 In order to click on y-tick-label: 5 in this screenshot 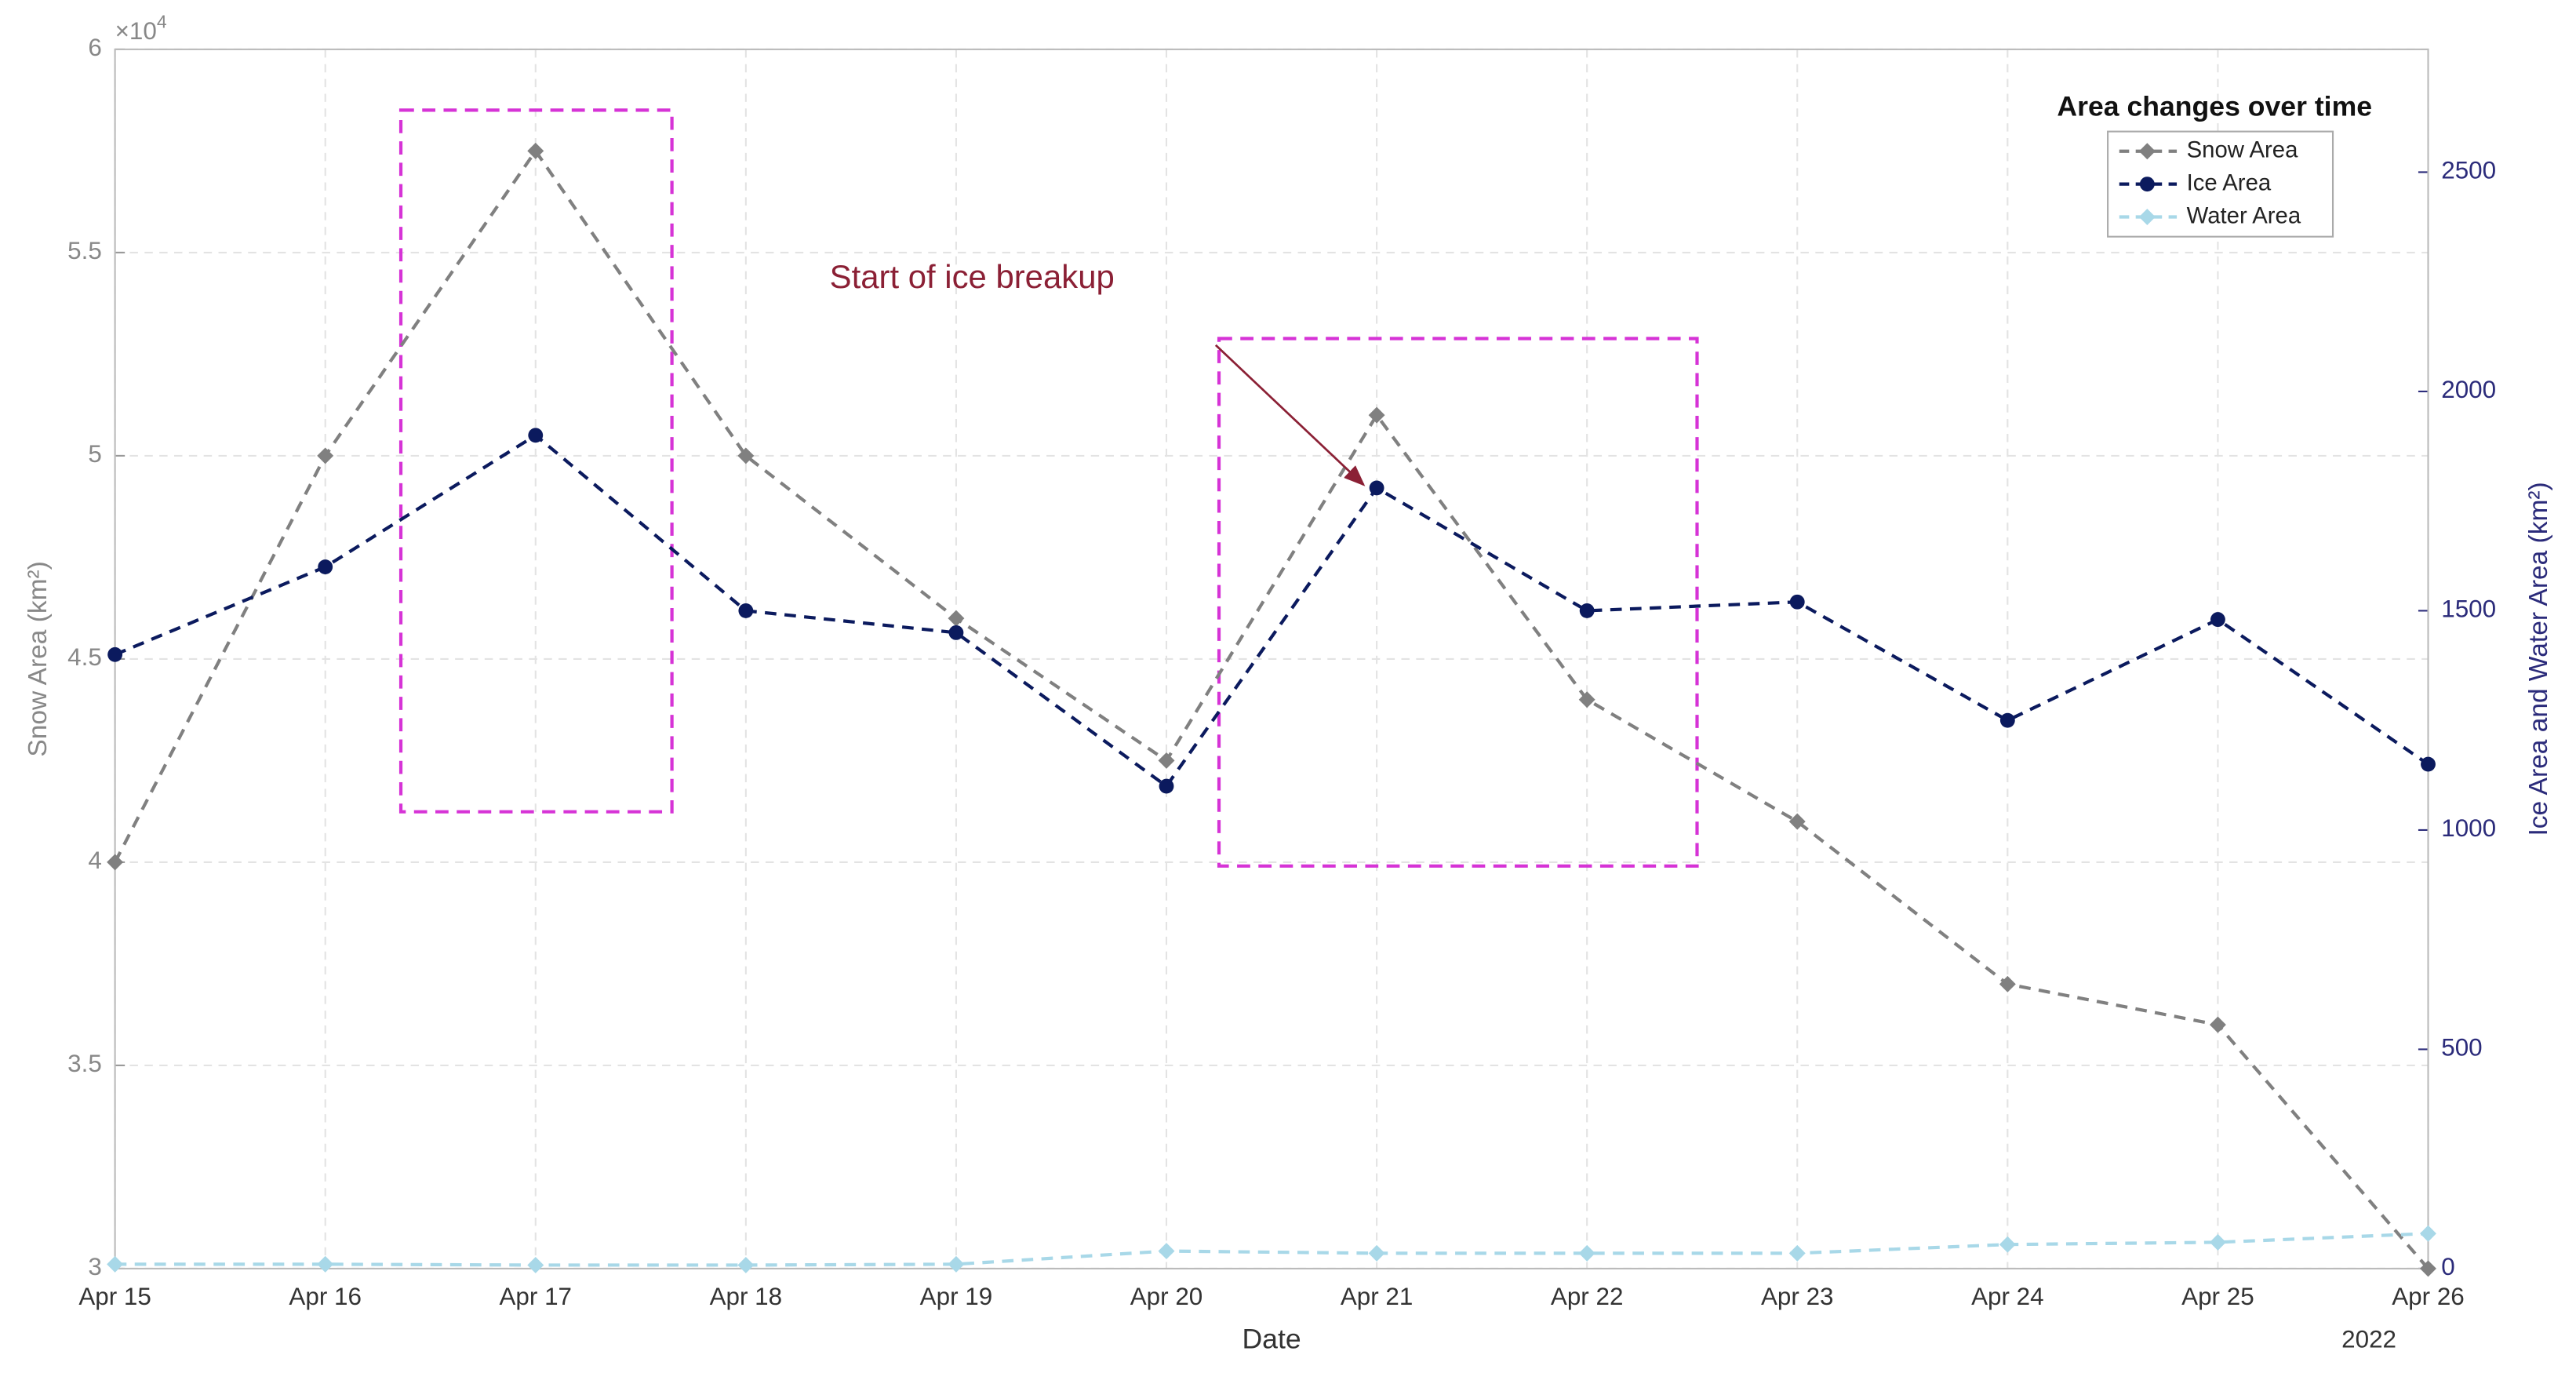, I will do `click(94, 454)`.